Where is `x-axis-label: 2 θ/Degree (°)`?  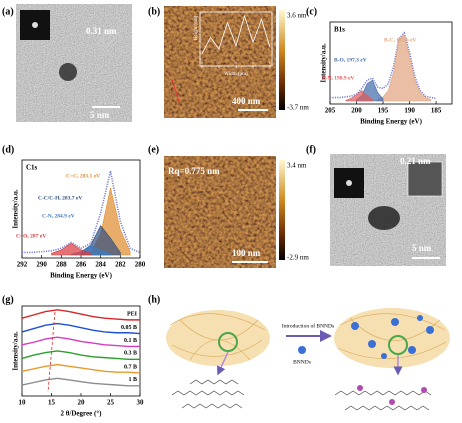
x-axis-label: 2 θ/Degree (°) is located at coordinates (82, 414).